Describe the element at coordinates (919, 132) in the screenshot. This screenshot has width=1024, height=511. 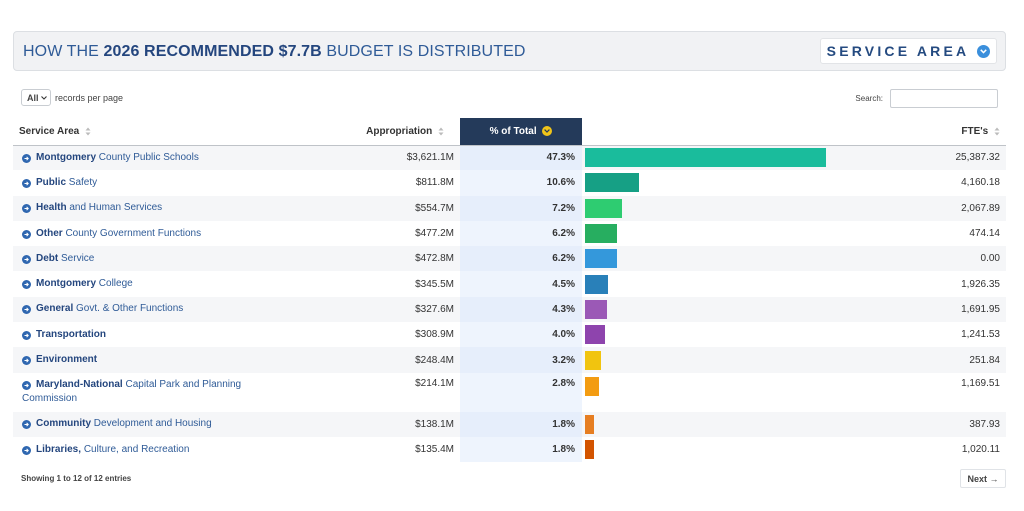
I see `column-header-ftes: FTE's` at that location.